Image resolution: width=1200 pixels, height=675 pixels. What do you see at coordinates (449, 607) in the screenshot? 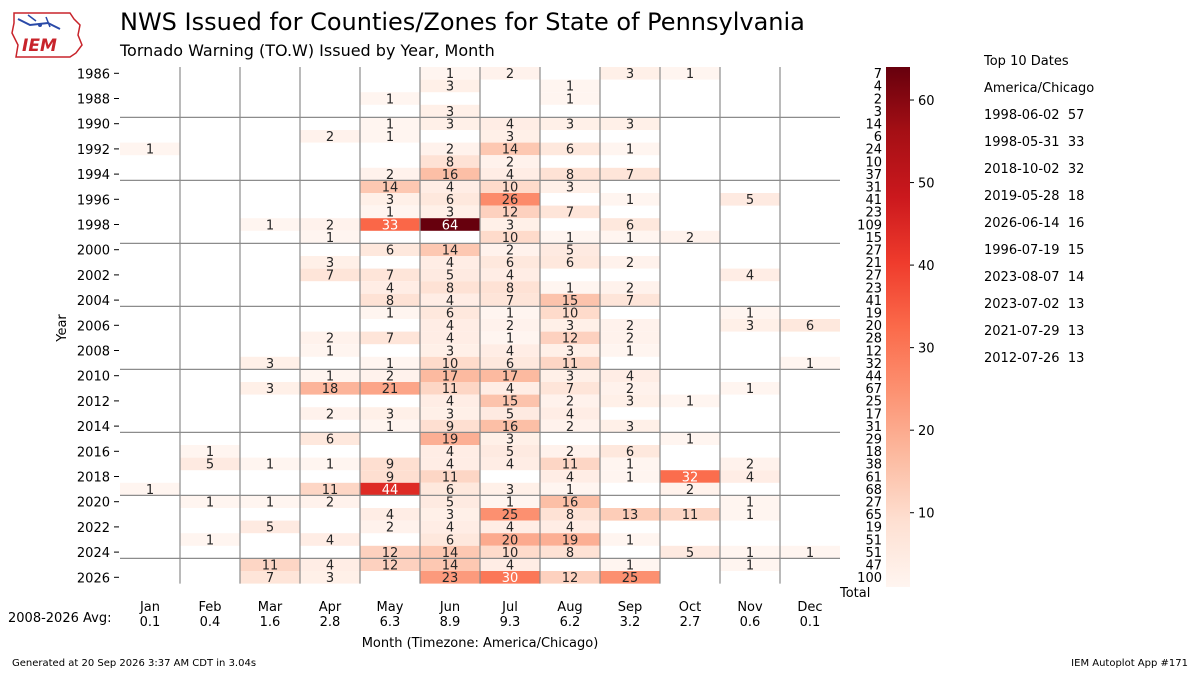
I see `month-tick-label: Jun` at bounding box center [449, 607].